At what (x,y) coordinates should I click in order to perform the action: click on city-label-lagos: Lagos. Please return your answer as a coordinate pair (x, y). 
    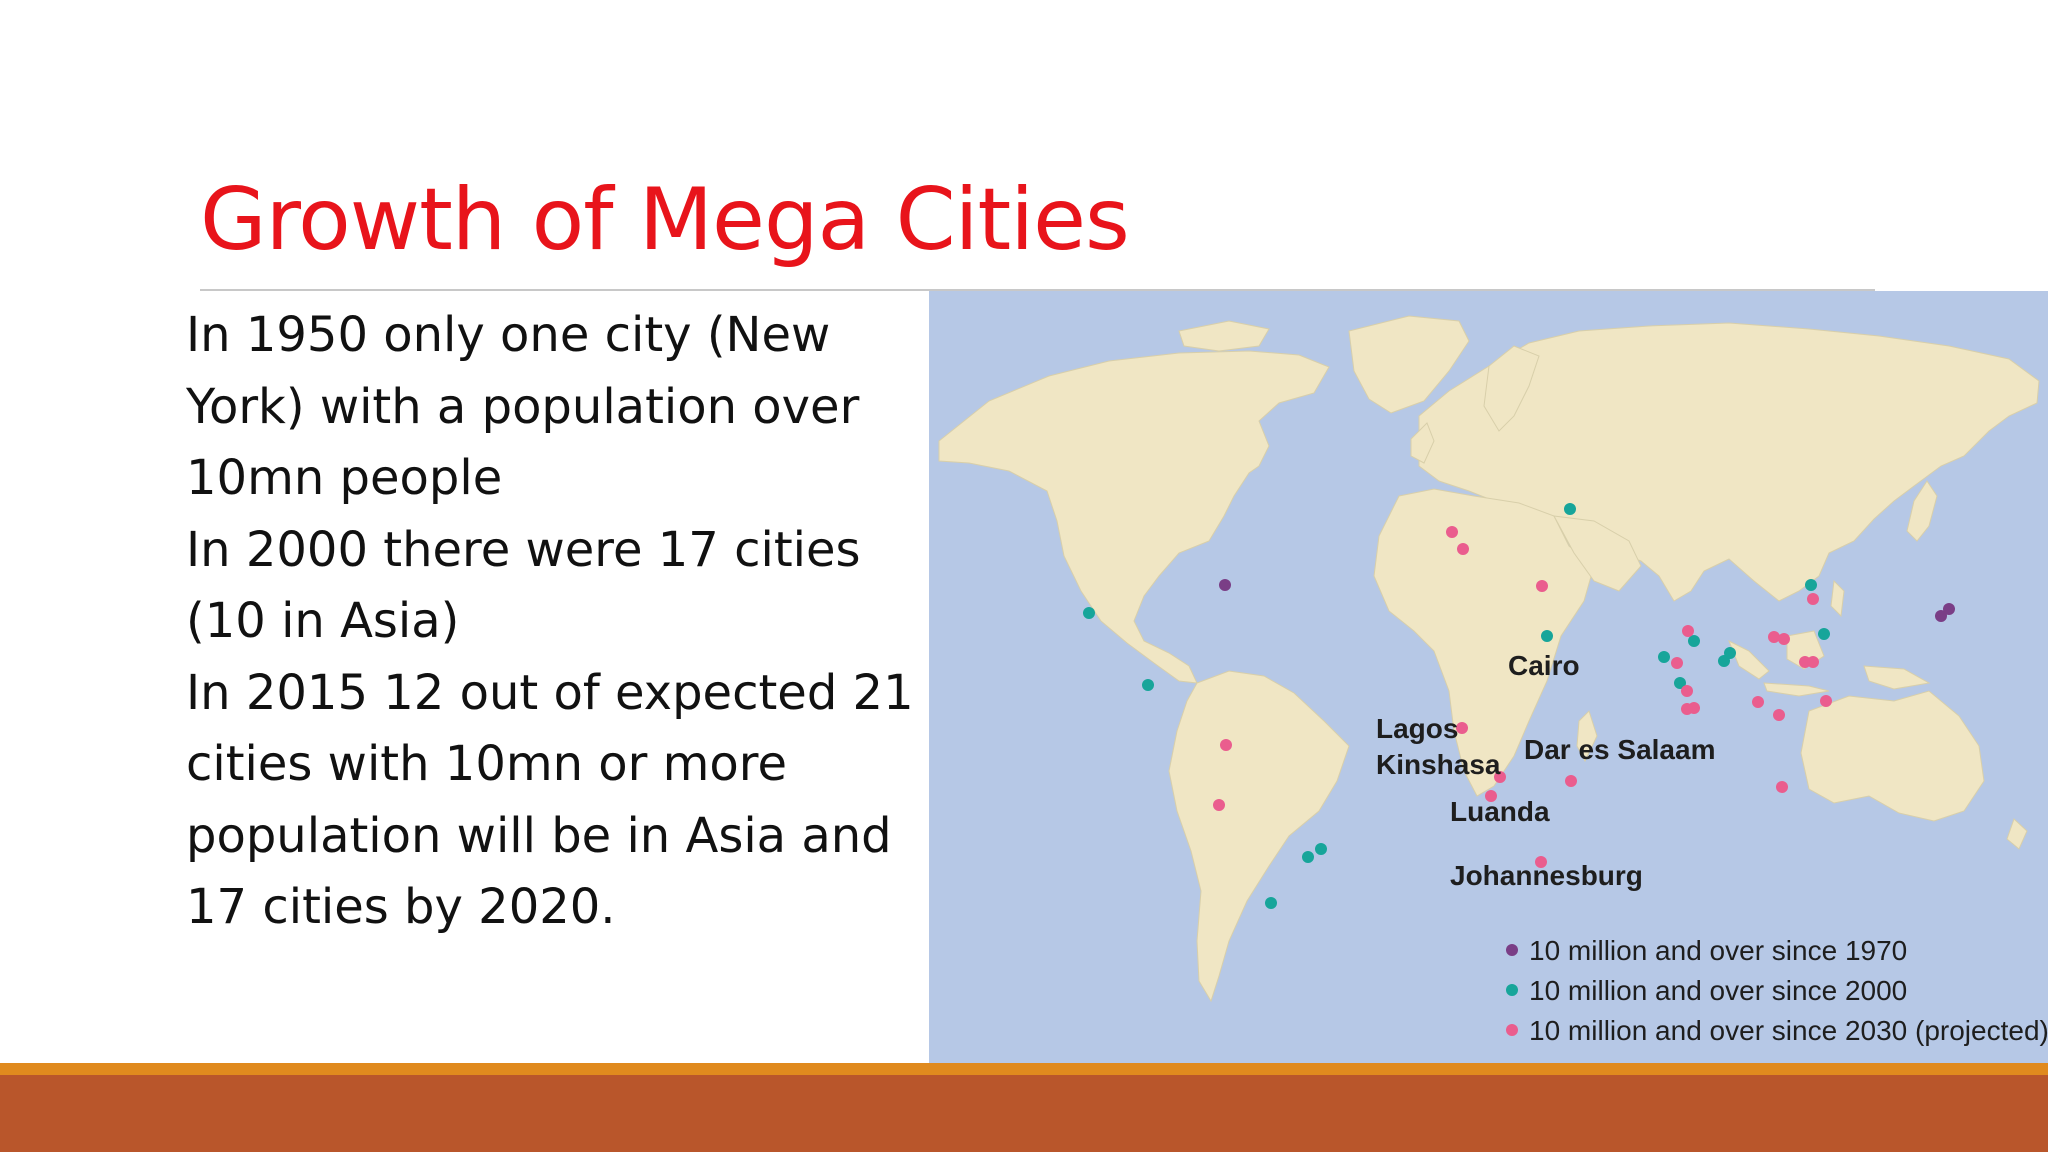
    Looking at the image, I should click on (1417, 728).